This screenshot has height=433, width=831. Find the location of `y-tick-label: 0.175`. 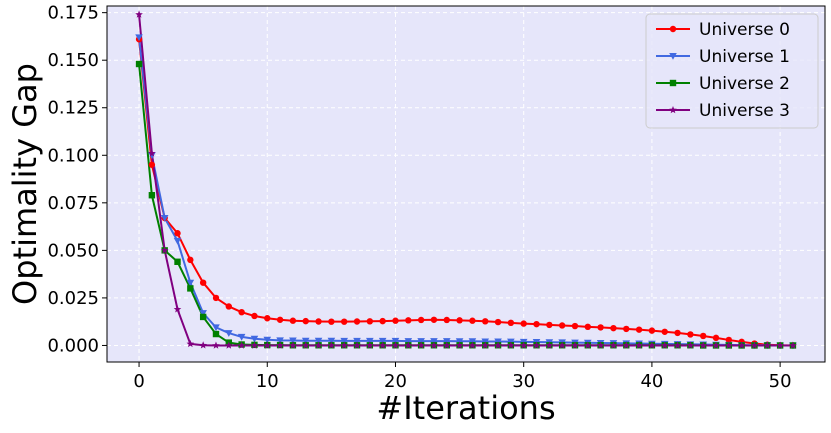

y-tick-label: 0.175 is located at coordinates (73, 13).